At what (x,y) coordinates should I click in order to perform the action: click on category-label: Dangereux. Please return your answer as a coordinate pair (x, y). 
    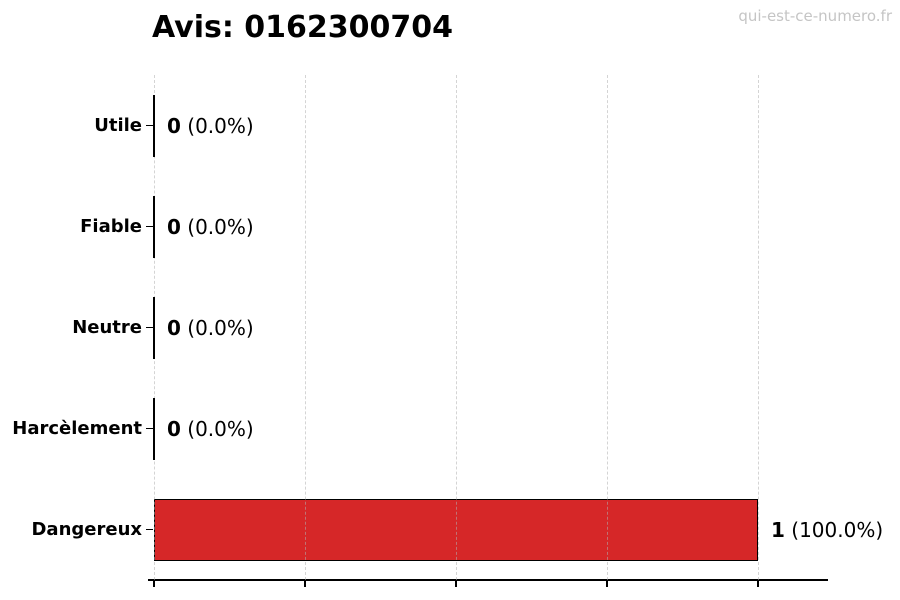
    Looking at the image, I should click on (86, 529).